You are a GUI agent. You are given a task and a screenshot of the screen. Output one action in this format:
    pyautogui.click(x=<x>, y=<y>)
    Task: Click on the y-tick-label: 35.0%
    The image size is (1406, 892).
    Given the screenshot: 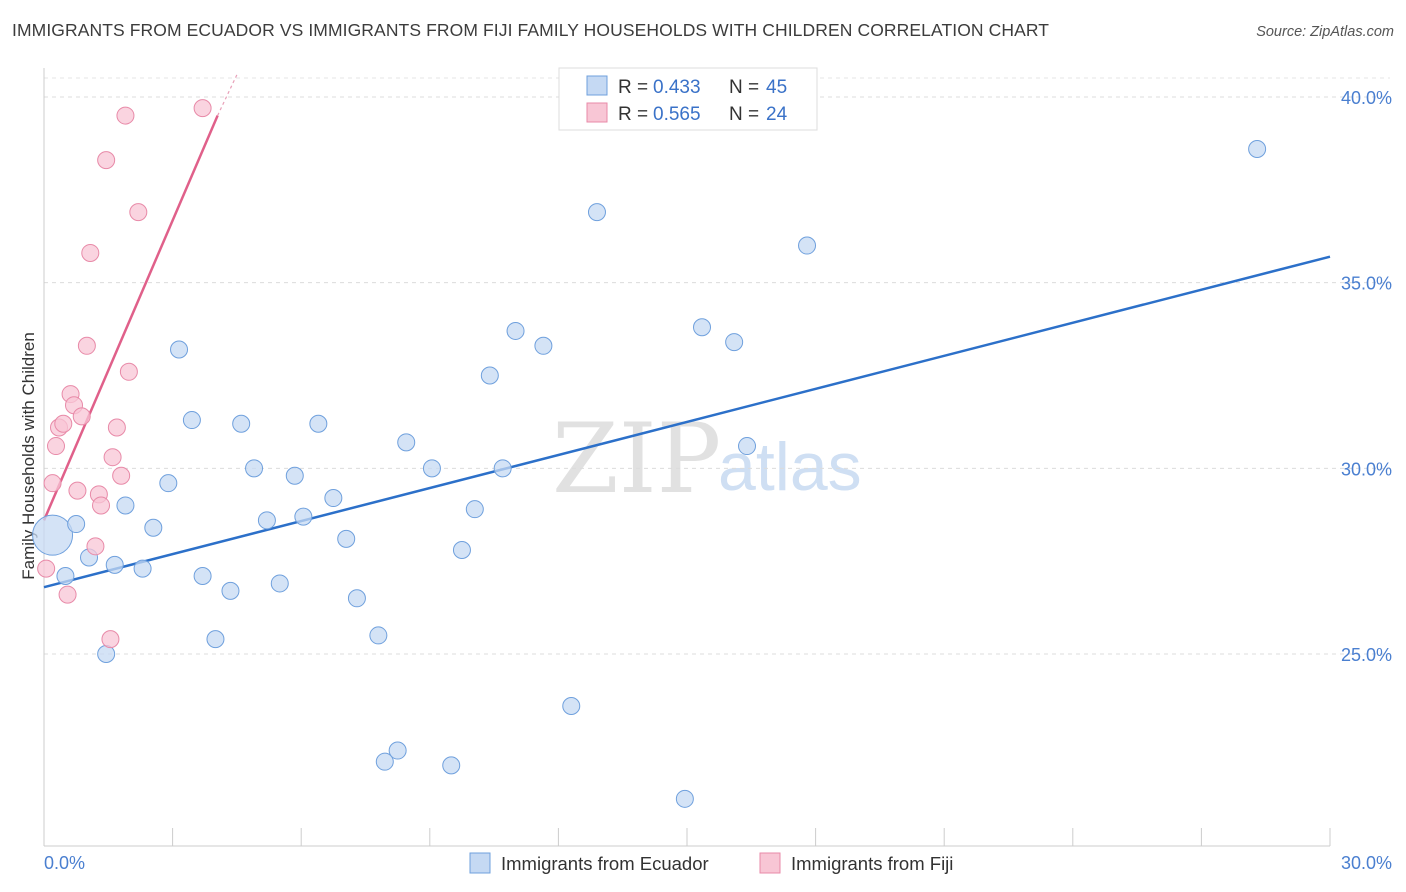 What is the action you would take?
    pyautogui.click(x=1366, y=284)
    